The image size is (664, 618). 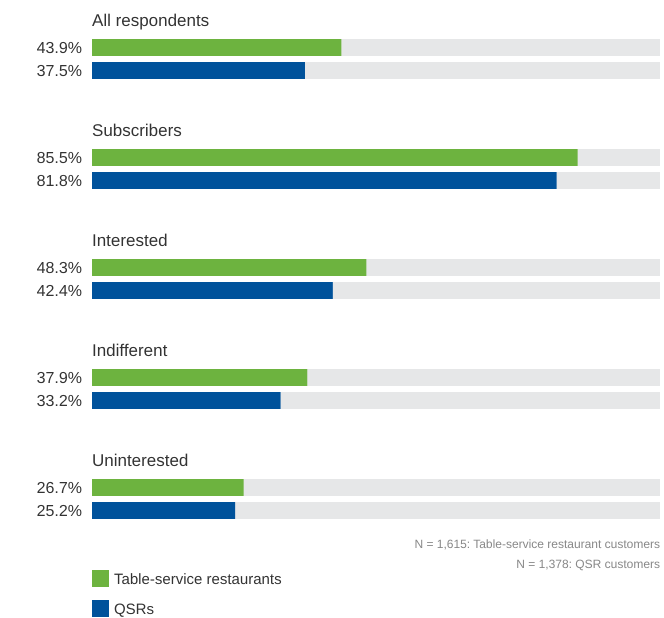 What do you see at coordinates (130, 240) in the screenshot?
I see `y-tick-label: Interested` at bounding box center [130, 240].